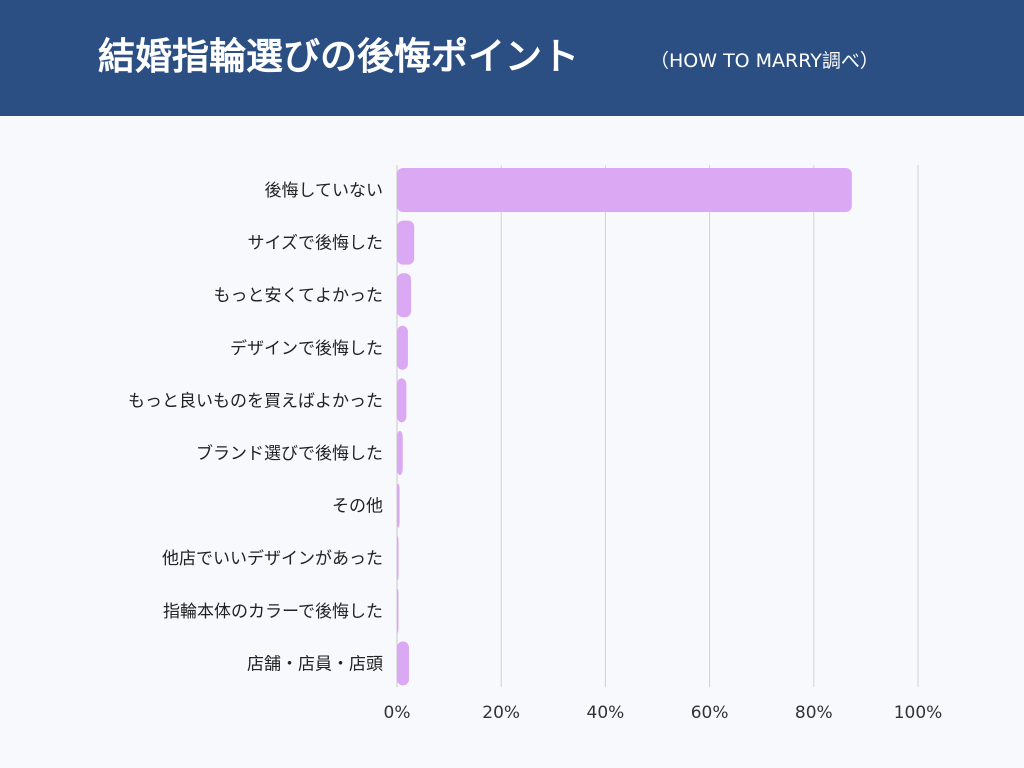 This screenshot has height=768, width=1024. What do you see at coordinates (315, 664) in the screenshot?
I see `category-label: 店舗・店員・店頭` at bounding box center [315, 664].